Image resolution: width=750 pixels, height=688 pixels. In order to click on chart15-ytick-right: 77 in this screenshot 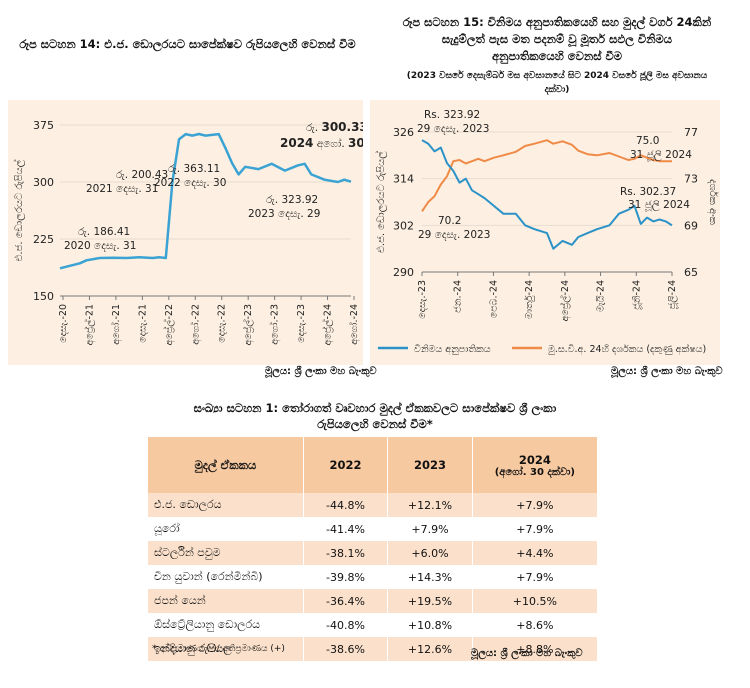, I will do `click(691, 132)`.